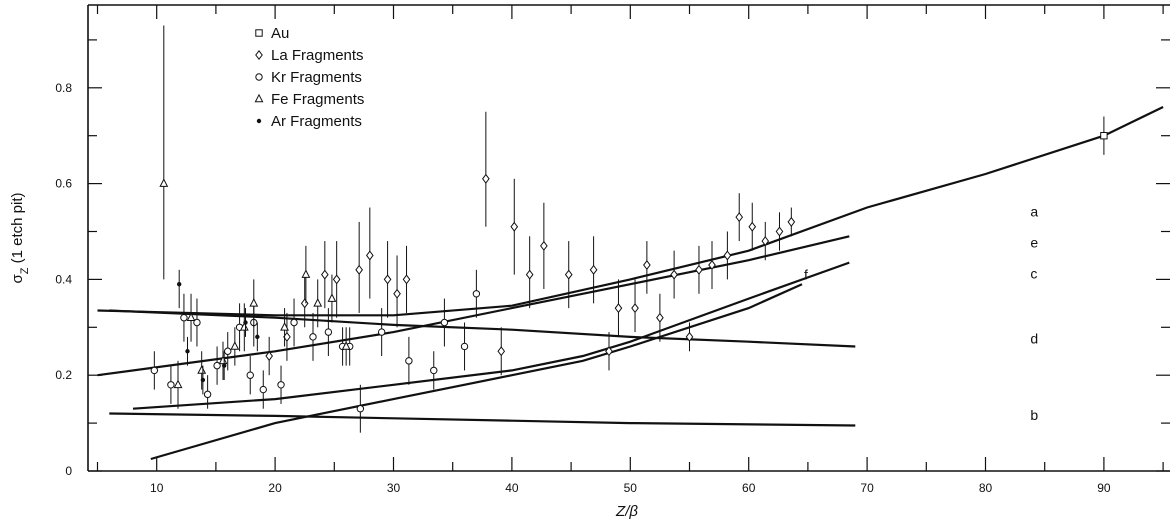 This screenshot has width=1170, height=524. Describe the element at coordinates (482, 419) in the screenshot. I see `curve-b` at that location.